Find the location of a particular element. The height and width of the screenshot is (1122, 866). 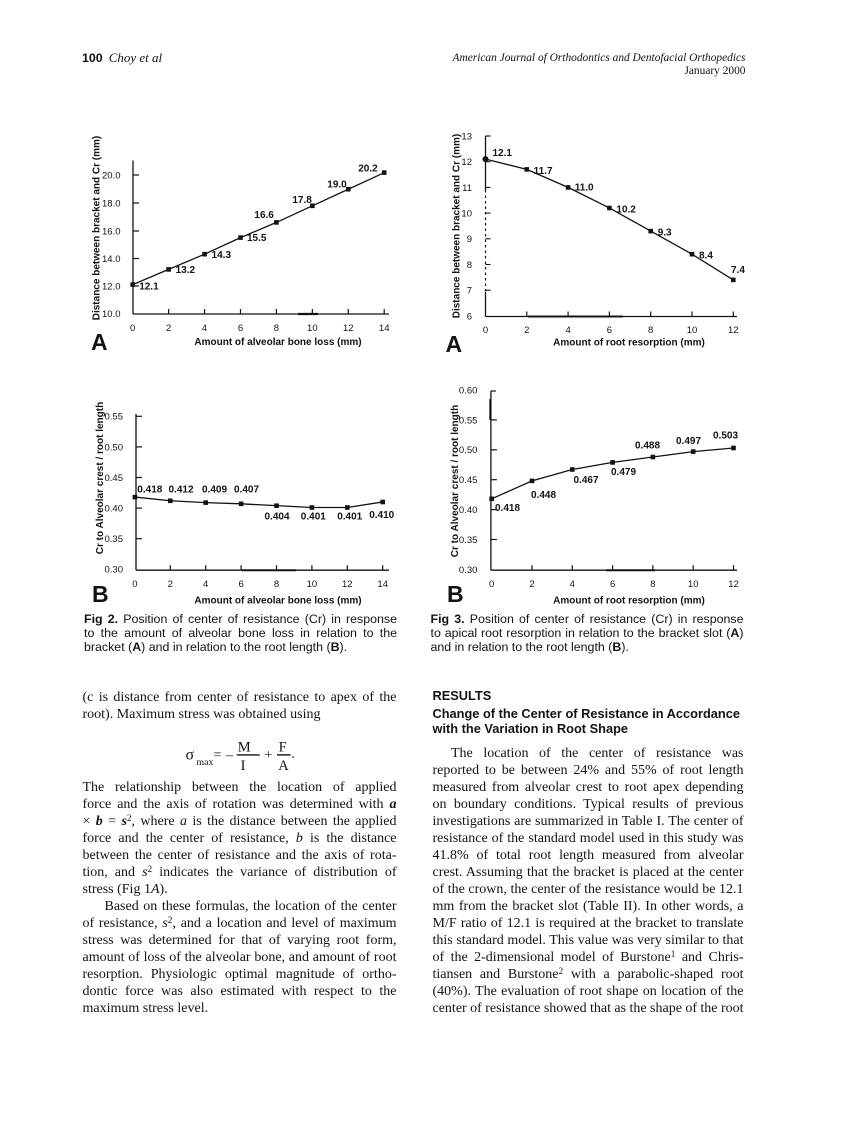

svg-text: Amount of root resorption (mm) is located at coordinates (629, 343).